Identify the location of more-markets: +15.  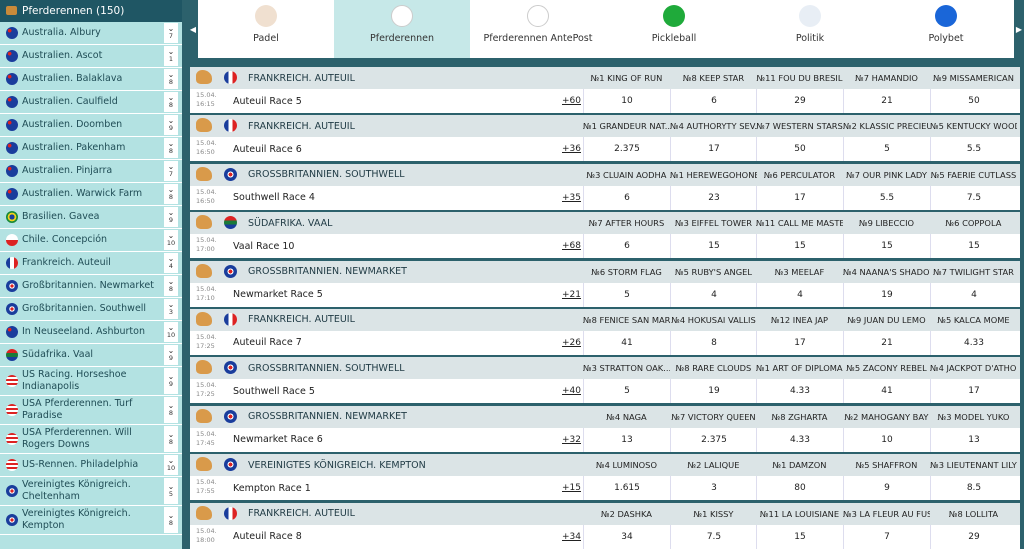
(571, 488).